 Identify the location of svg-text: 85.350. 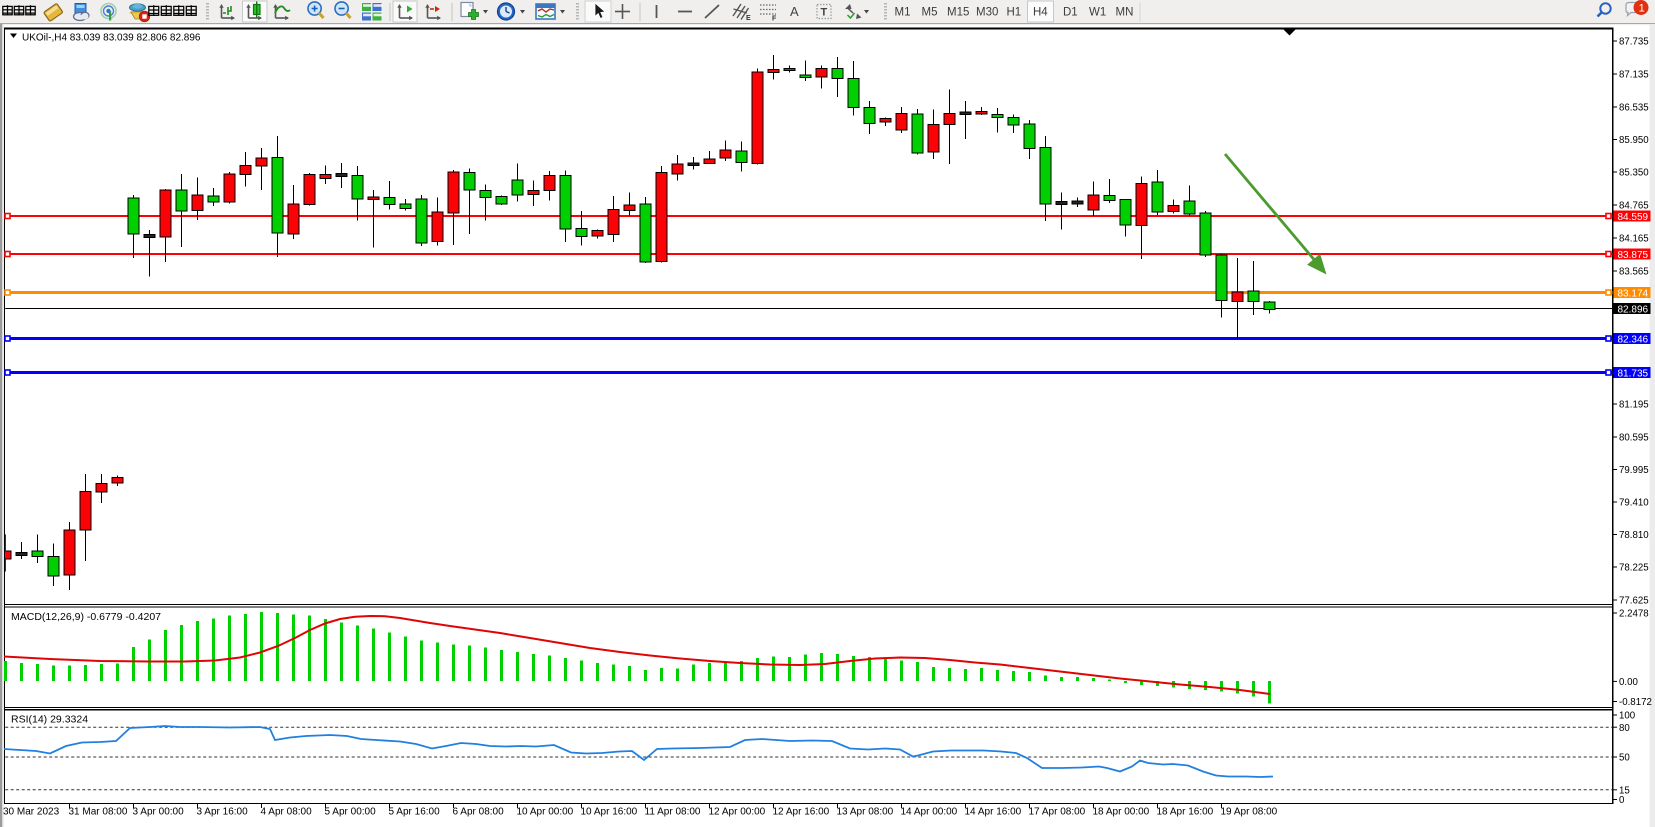
(1634, 173).